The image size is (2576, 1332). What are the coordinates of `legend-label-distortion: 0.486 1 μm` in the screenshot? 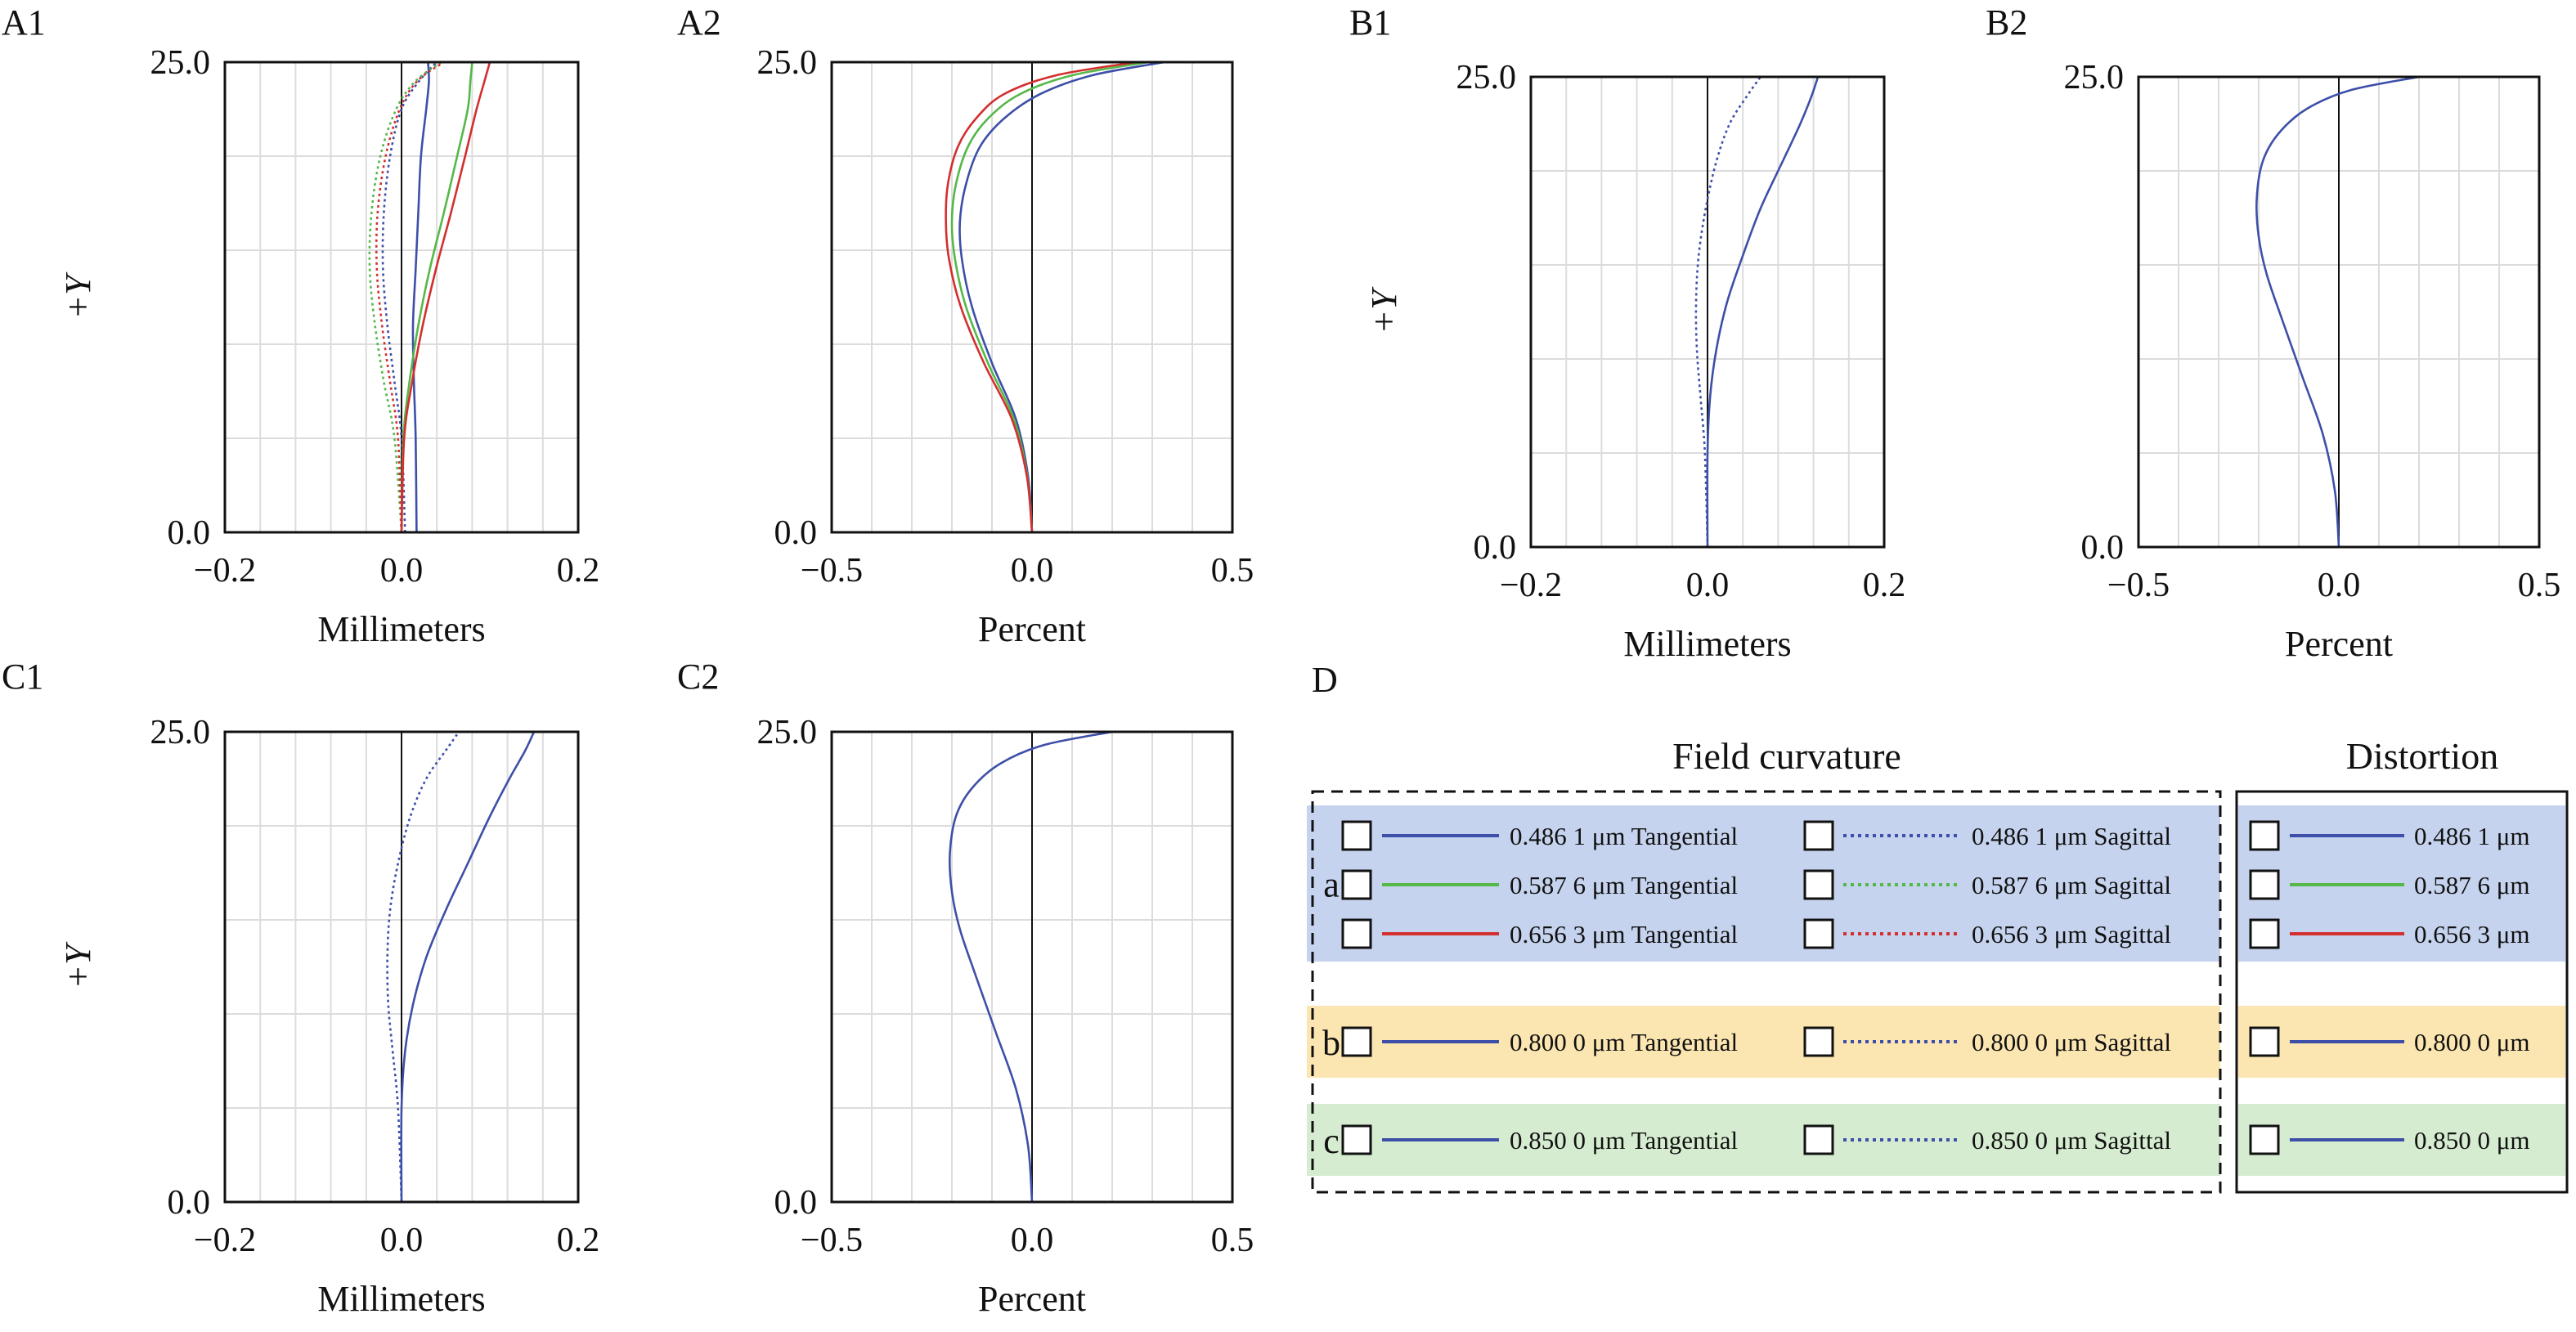 It's located at (2471, 836).